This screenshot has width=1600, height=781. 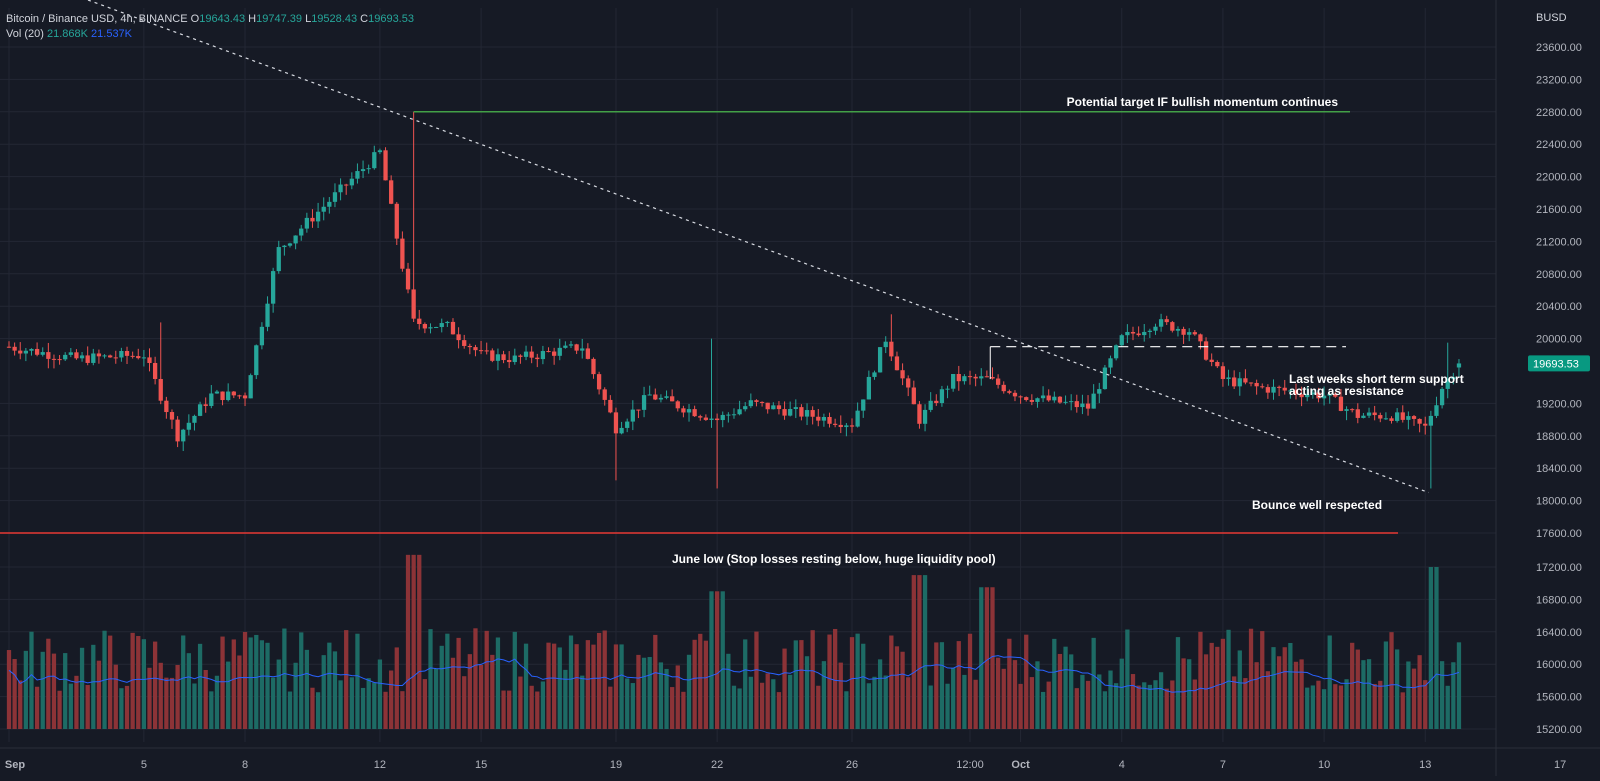 I want to click on price-scale, so click(x=1548, y=388).